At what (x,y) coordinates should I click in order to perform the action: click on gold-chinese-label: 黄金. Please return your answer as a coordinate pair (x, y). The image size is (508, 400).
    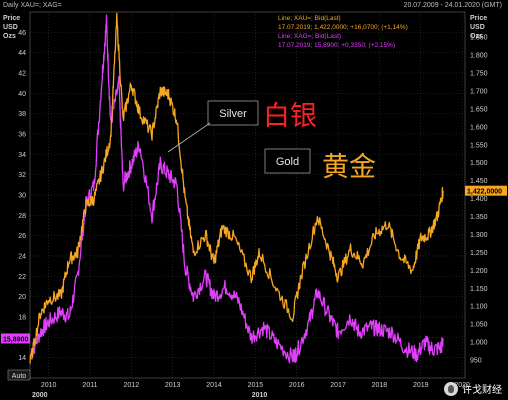
    Looking at the image, I should click on (349, 167).